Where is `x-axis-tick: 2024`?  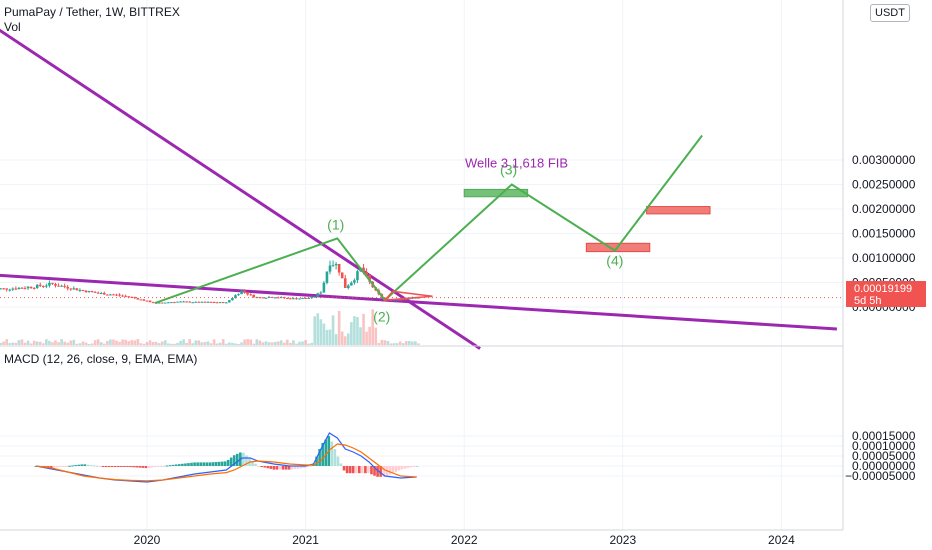
x-axis-tick: 2024 is located at coordinates (781, 540).